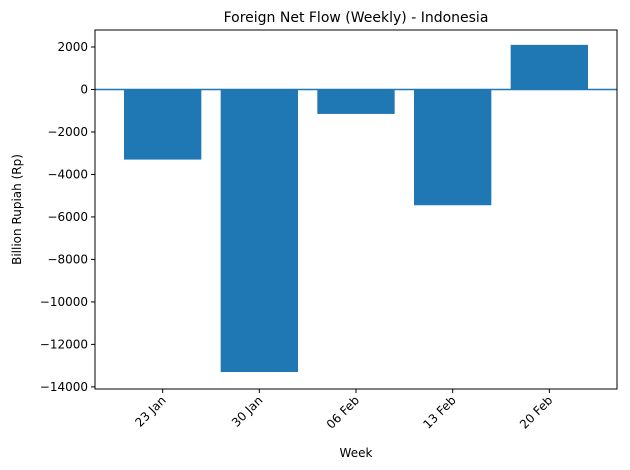  What do you see at coordinates (67, 259) in the screenshot?
I see `y-tick-label: −8000` at bounding box center [67, 259].